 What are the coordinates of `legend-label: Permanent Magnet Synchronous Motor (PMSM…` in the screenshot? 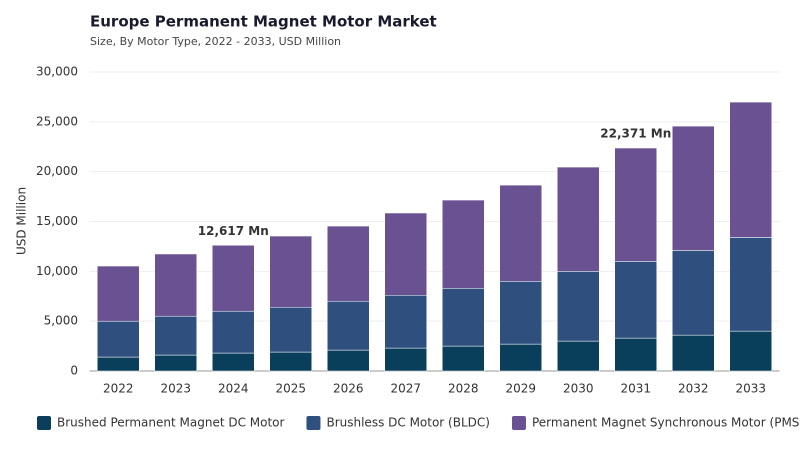 It's located at (666, 423).